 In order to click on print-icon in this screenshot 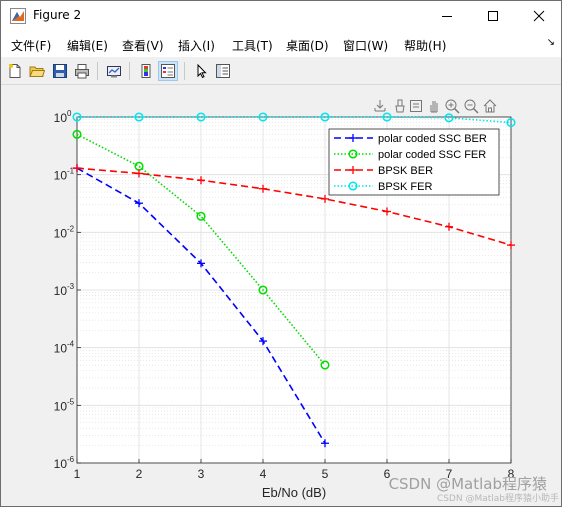, I will do `click(82, 71)`.